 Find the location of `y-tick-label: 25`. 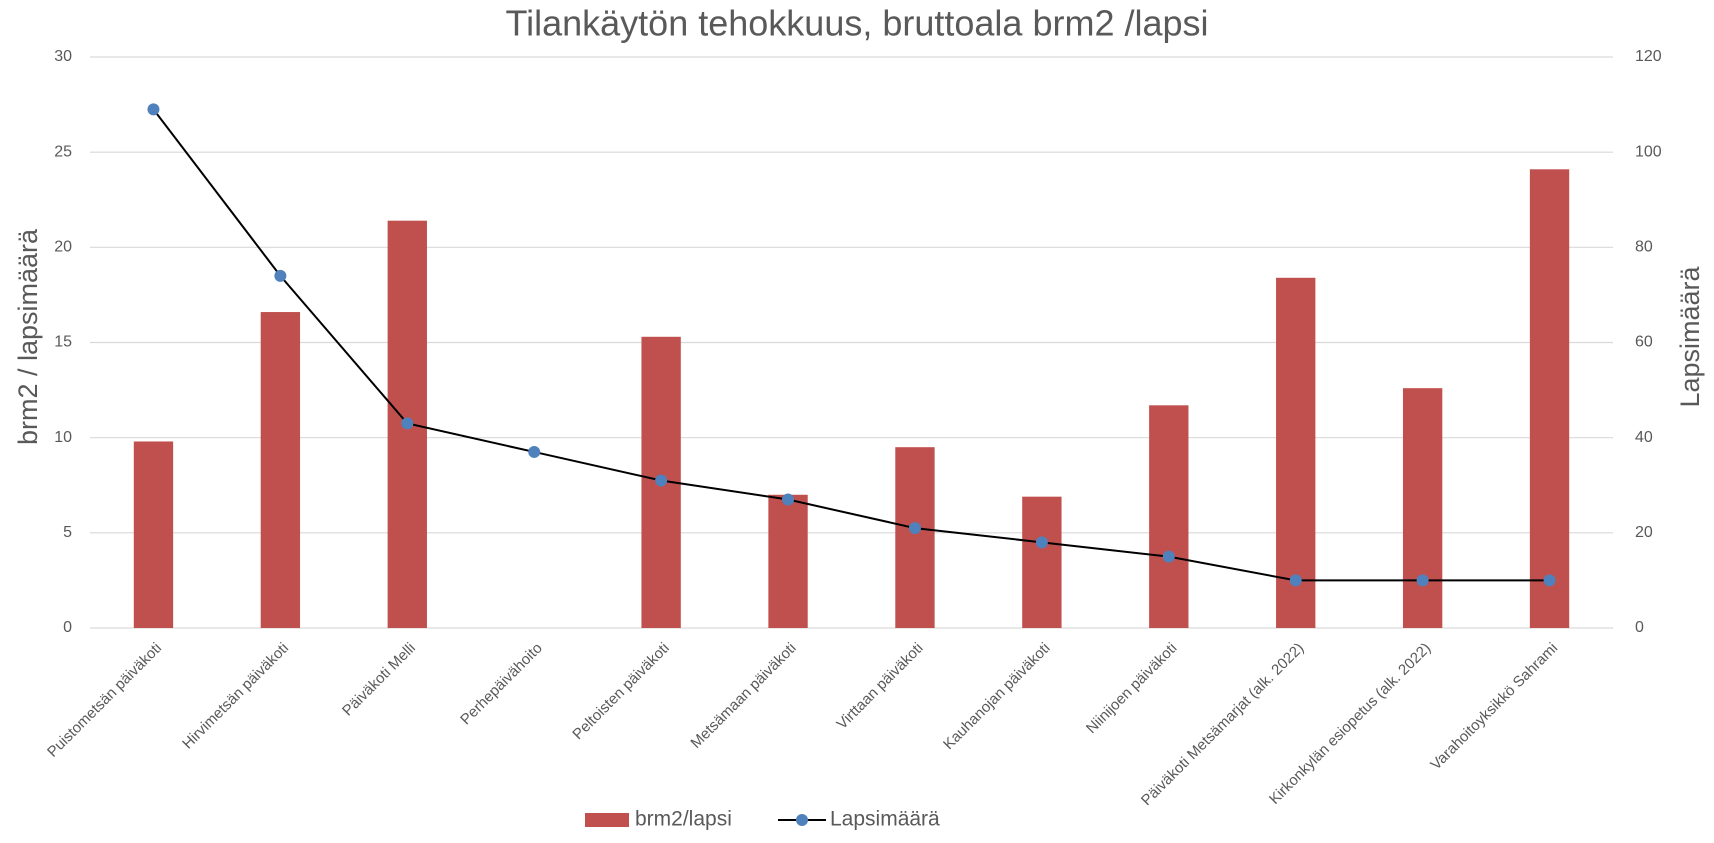

y-tick-label: 25 is located at coordinates (63, 151).